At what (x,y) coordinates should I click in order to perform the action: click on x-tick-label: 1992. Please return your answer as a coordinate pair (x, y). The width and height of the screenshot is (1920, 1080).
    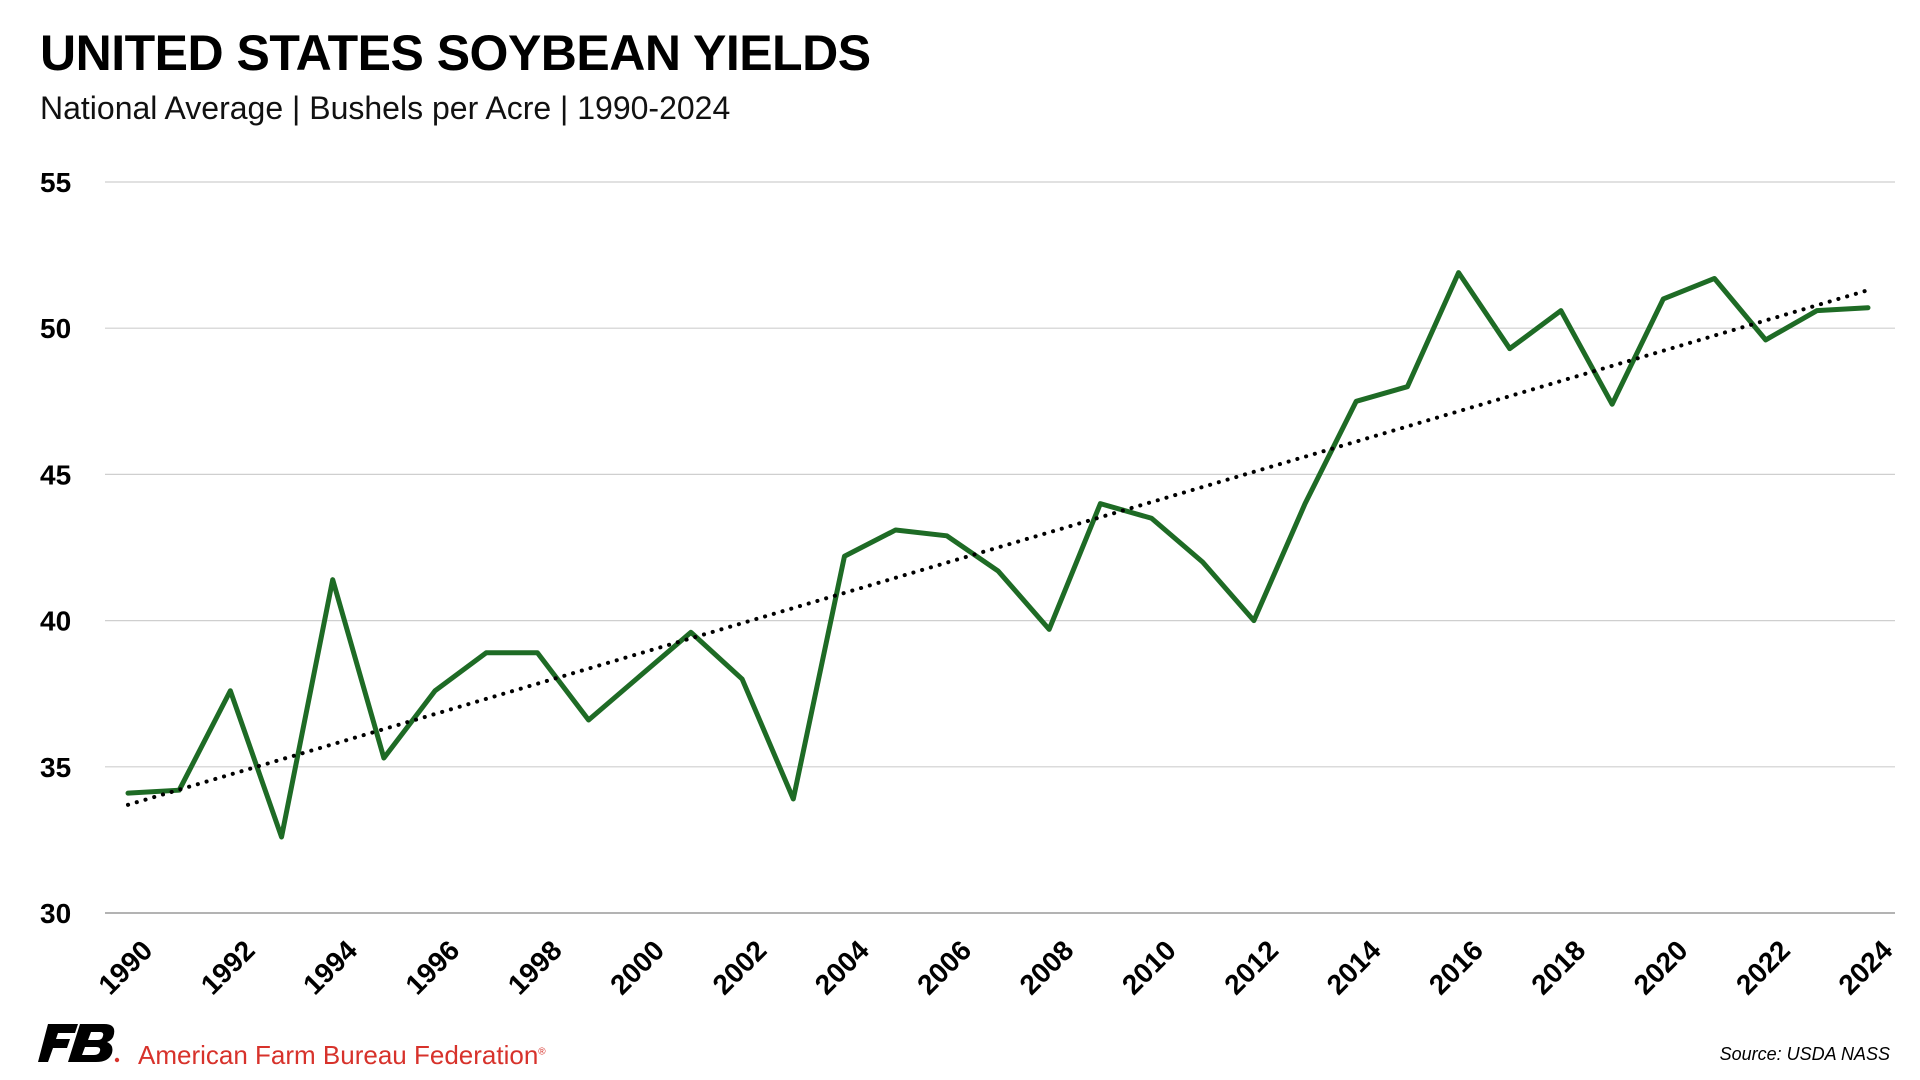
    Looking at the image, I should click on (228, 967).